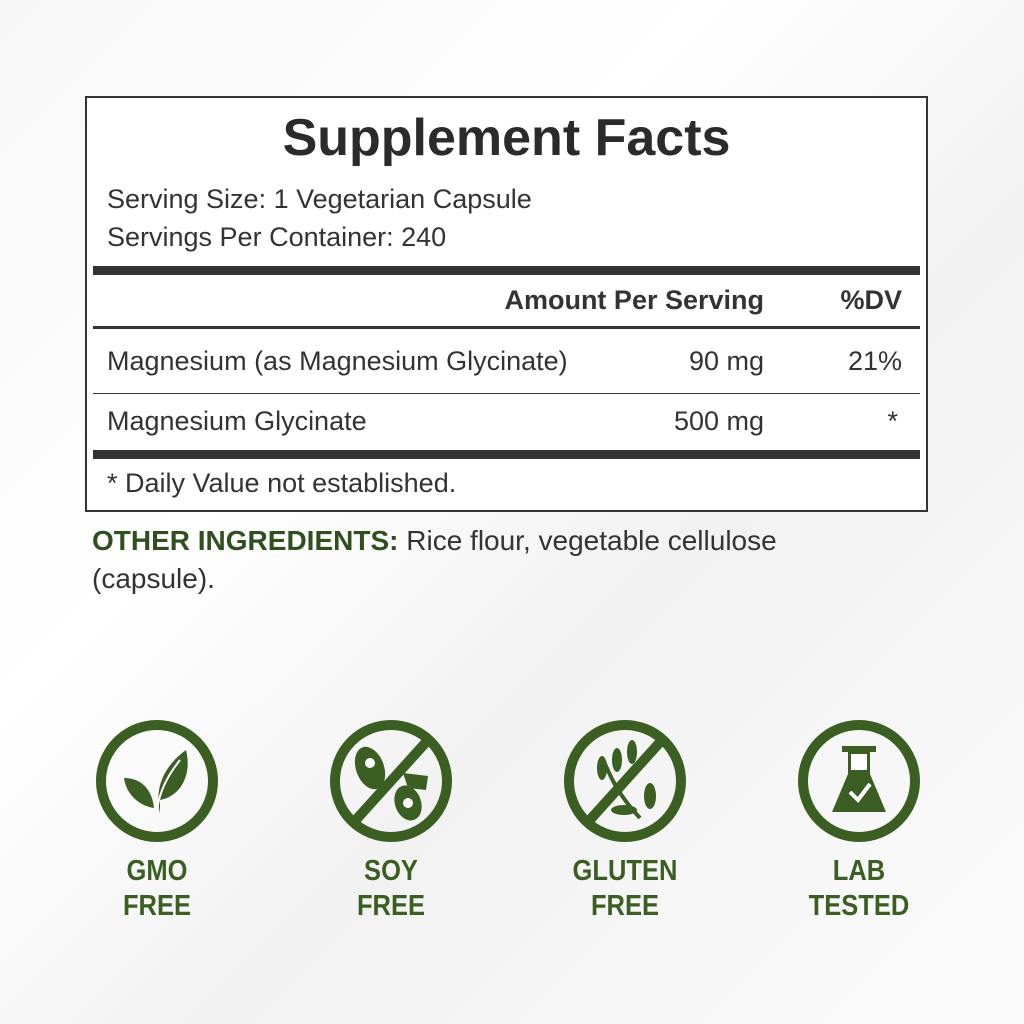  What do you see at coordinates (337, 361) in the screenshot?
I see `row-name: Magnesium (as Magnesium Glycinate)` at bounding box center [337, 361].